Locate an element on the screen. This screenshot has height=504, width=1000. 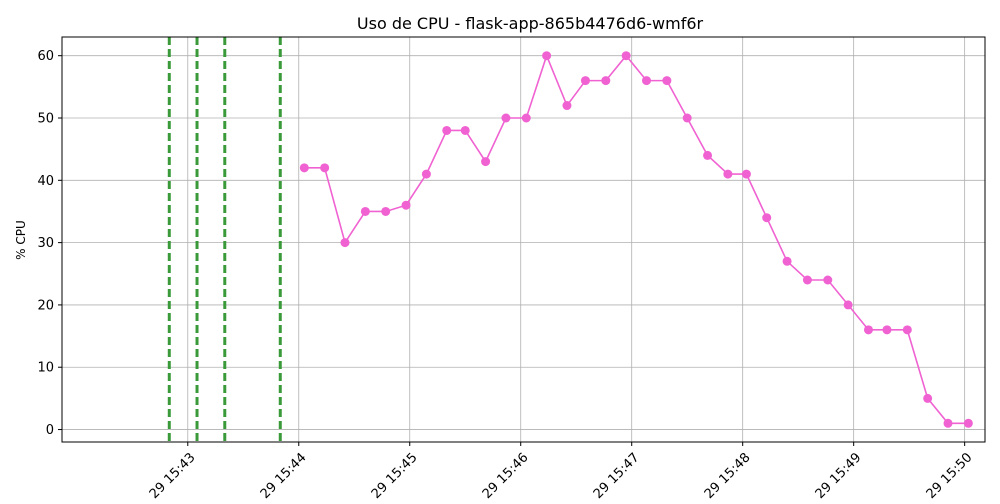
y-tick-label: 10 is located at coordinates (45, 368).